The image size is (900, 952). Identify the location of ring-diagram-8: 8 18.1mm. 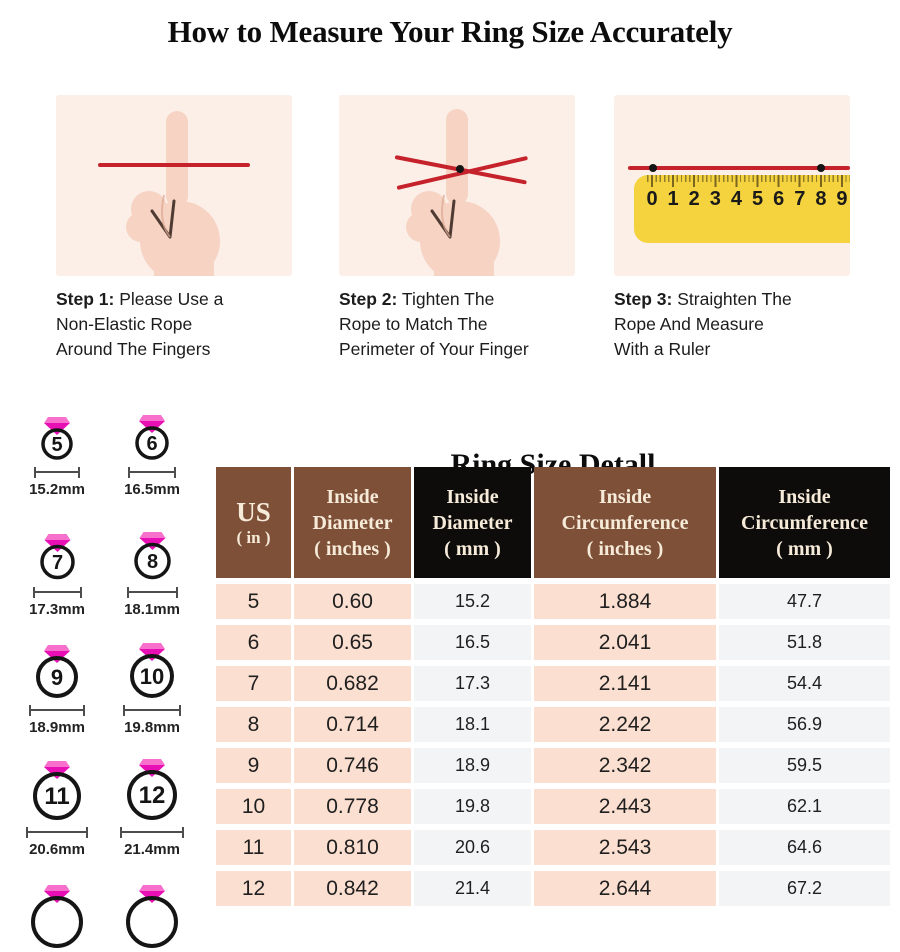
(152, 574).